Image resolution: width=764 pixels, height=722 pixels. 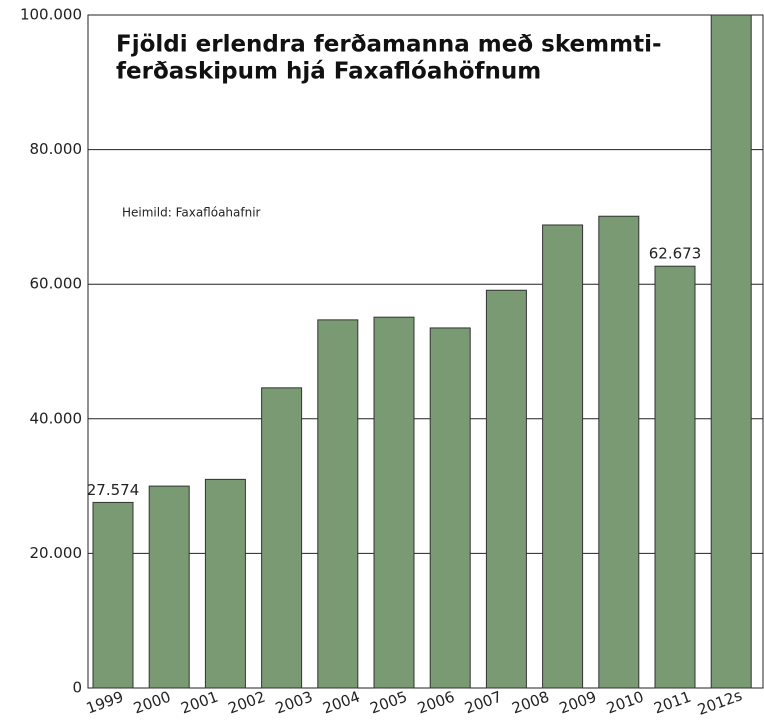 I want to click on x-tick-label: 2003, so click(x=294, y=703).